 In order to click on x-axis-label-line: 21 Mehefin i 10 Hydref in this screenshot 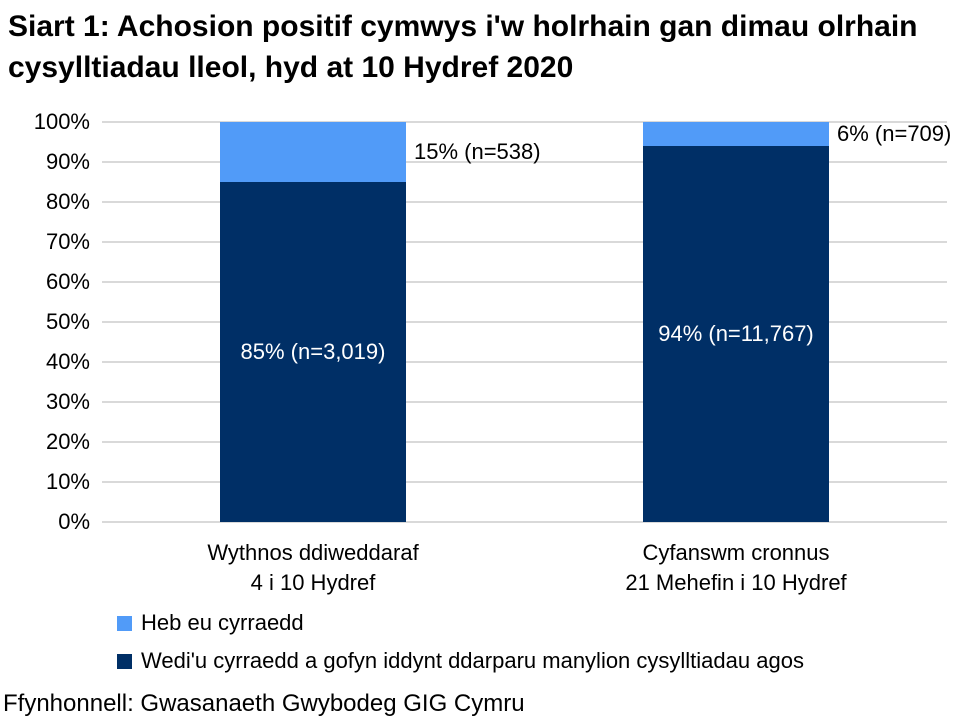, I will do `click(736, 582)`.